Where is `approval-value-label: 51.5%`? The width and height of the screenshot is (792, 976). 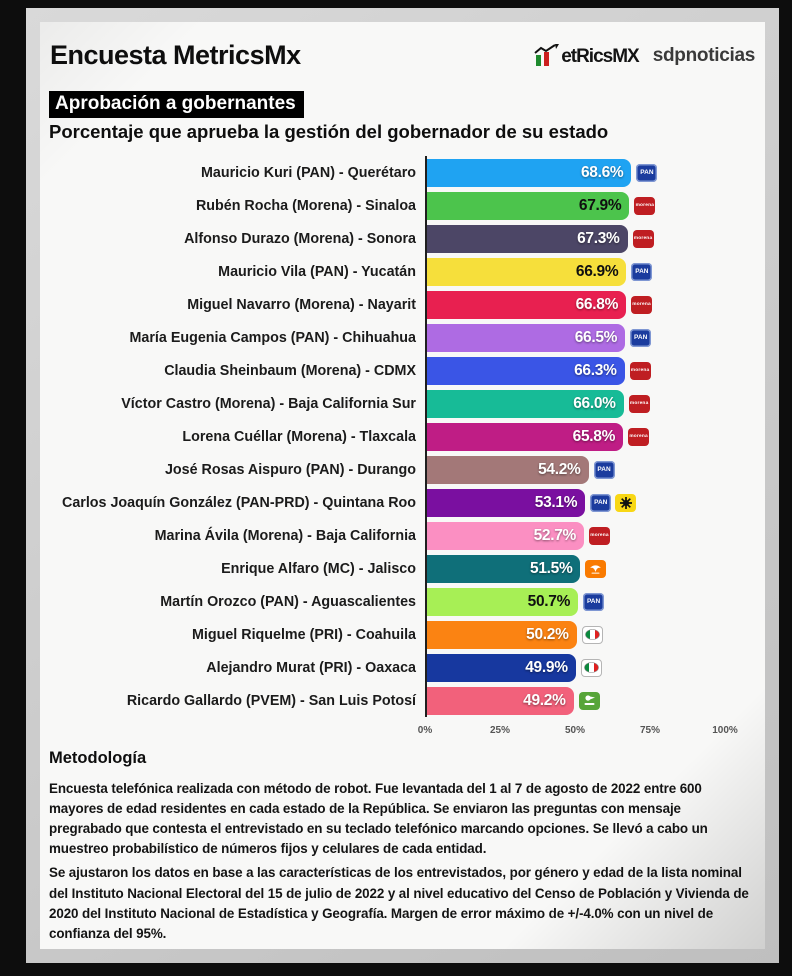
approval-value-label: 51.5% is located at coordinates (551, 568).